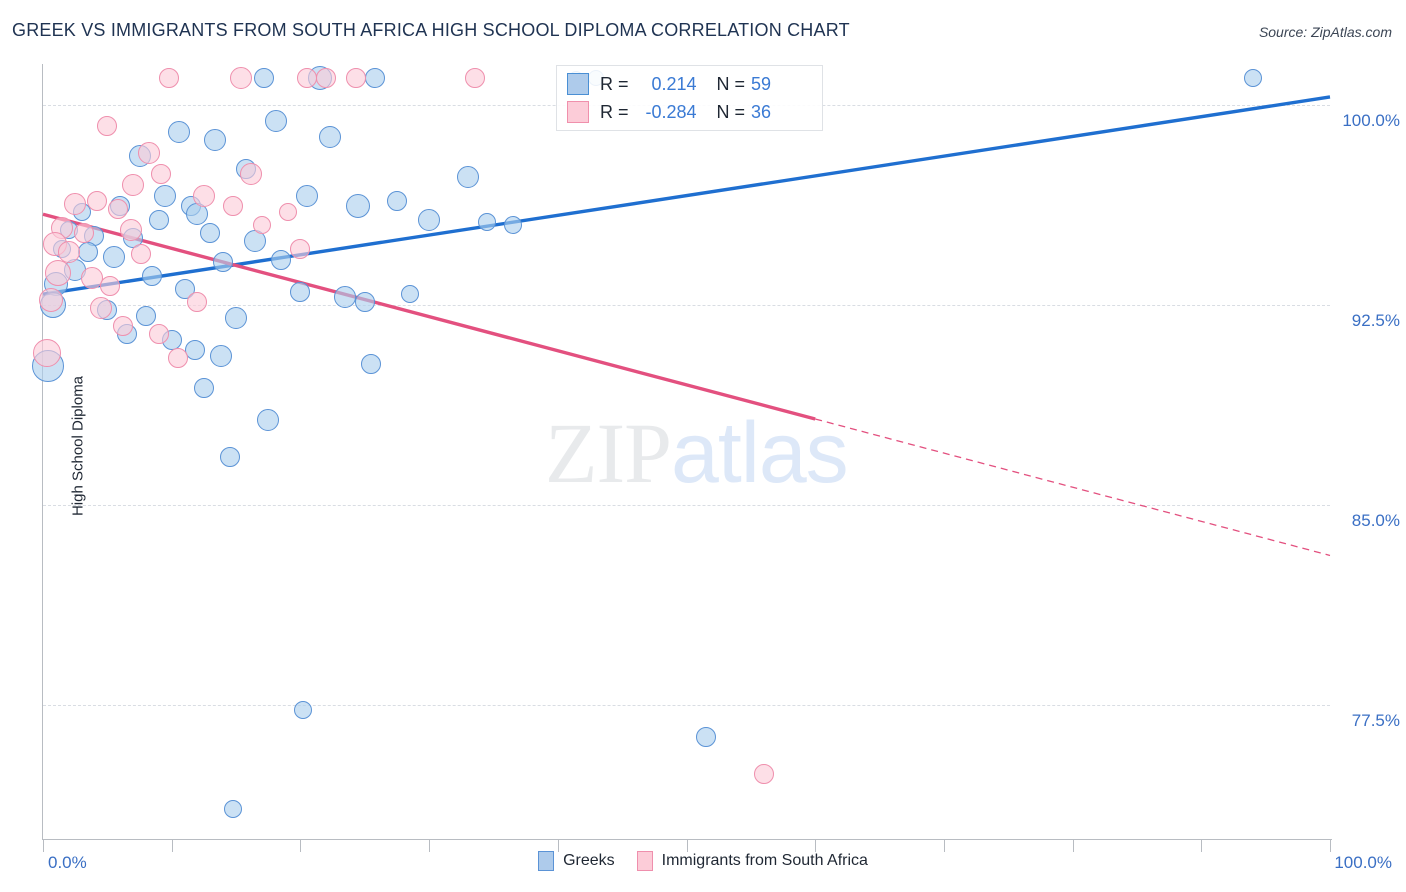  Describe the element at coordinates (1371, 120) in the screenshot. I see `y-tick-label: 100.0%` at that location.